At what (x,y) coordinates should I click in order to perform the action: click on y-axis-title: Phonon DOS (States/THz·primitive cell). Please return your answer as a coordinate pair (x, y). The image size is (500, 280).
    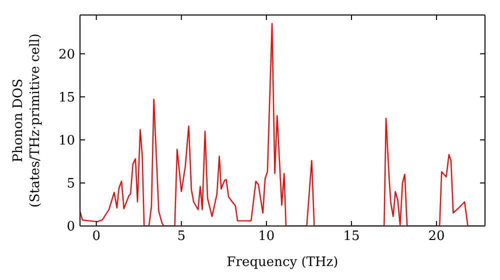
    Looking at the image, I should click on (27, 120).